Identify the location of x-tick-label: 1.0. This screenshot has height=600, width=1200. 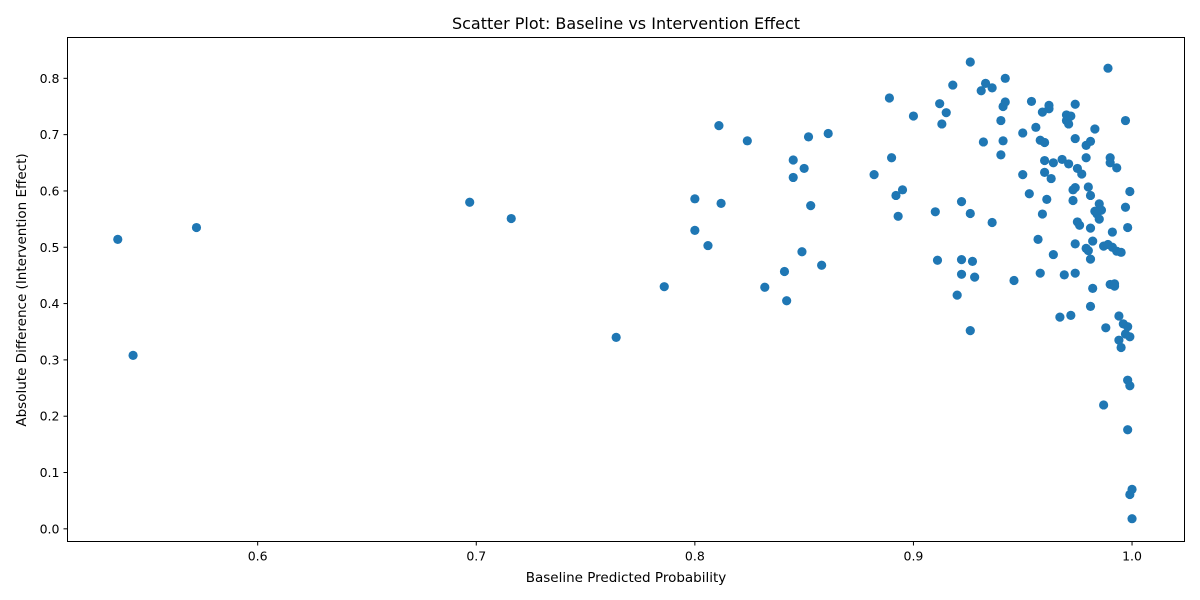
(1132, 556).